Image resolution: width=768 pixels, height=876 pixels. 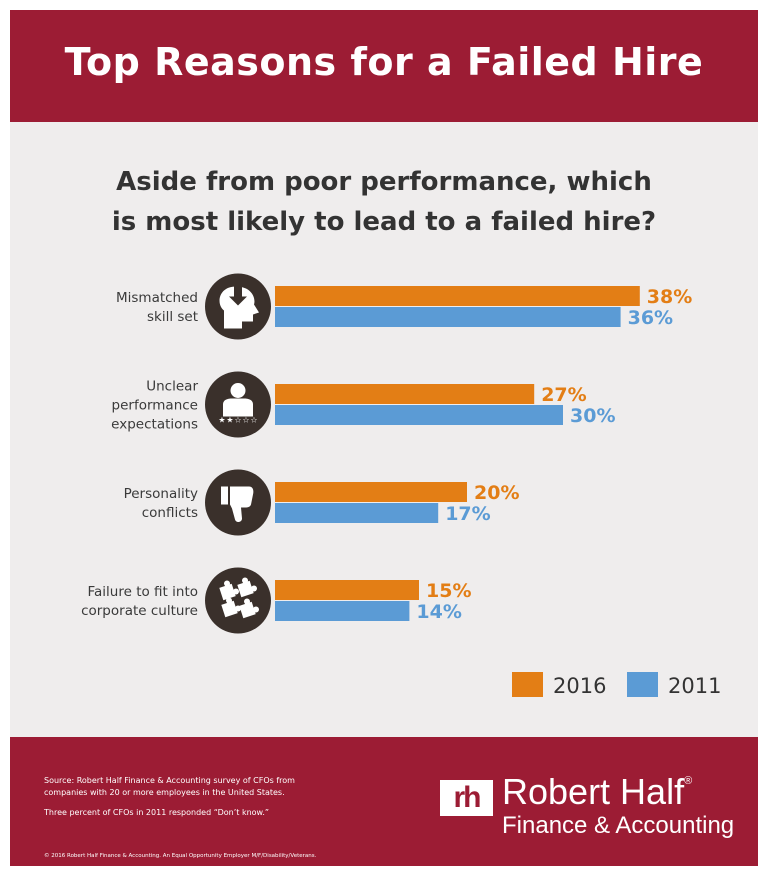 What do you see at coordinates (527, 684) in the screenshot?
I see `legend-swatch-2016` at bounding box center [527, 684].